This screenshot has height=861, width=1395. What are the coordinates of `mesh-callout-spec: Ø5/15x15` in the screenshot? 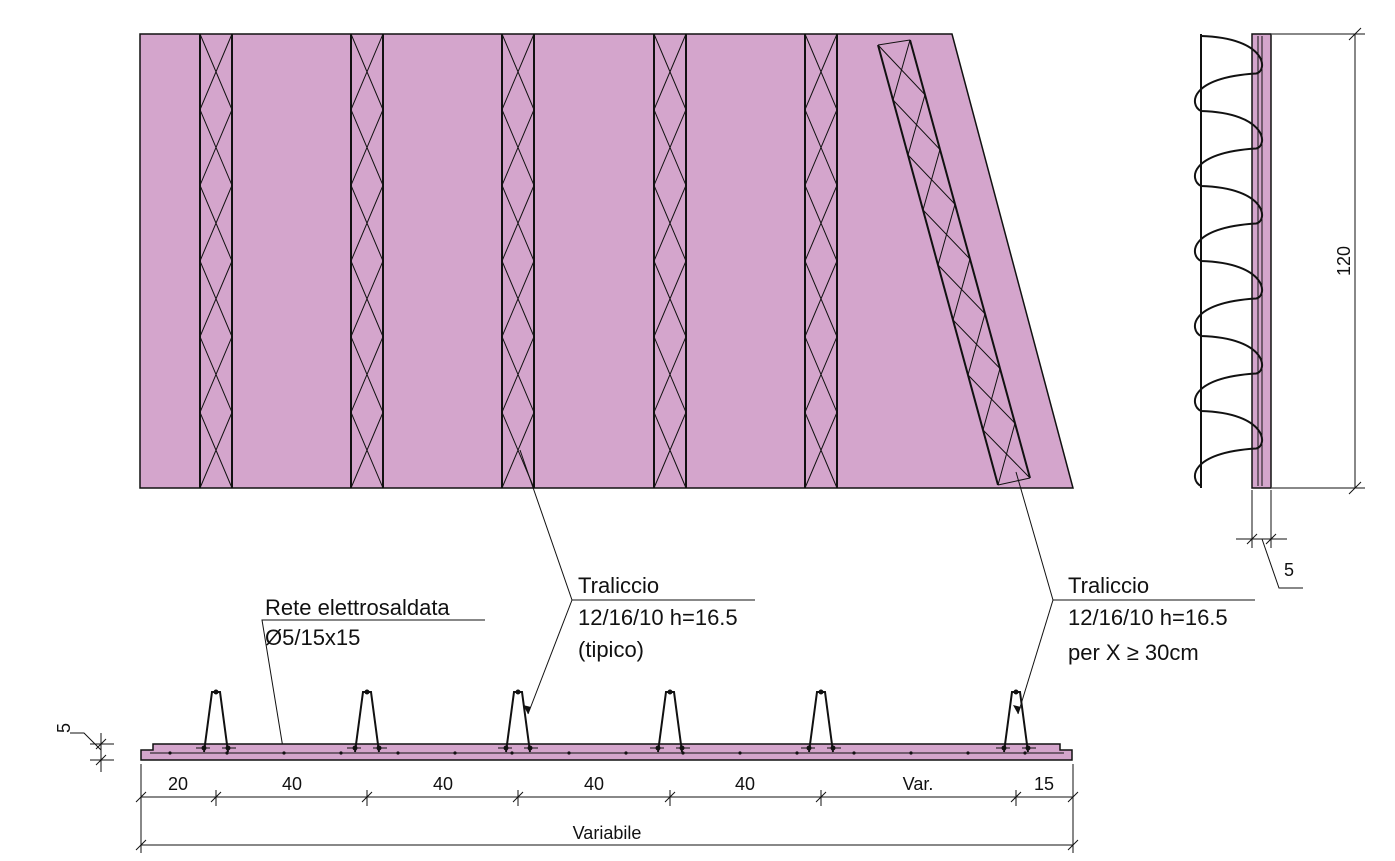 It's located at (312, 637).